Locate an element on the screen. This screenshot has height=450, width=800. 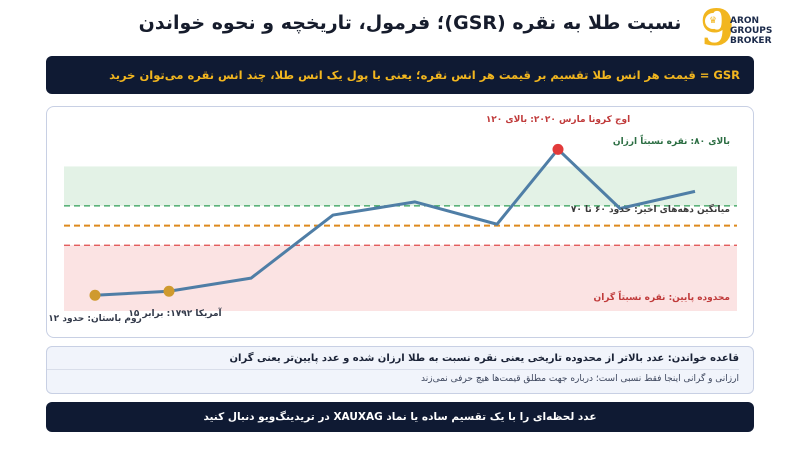
label-rome: روم باستان: حدود ۱۲ is located at coordinates (95, 319).